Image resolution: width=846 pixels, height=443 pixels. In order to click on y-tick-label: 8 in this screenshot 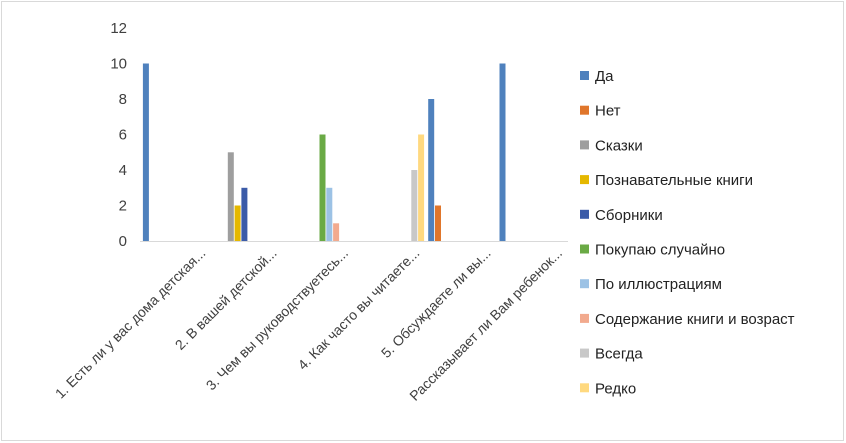, I will do `click(123, 99)`.